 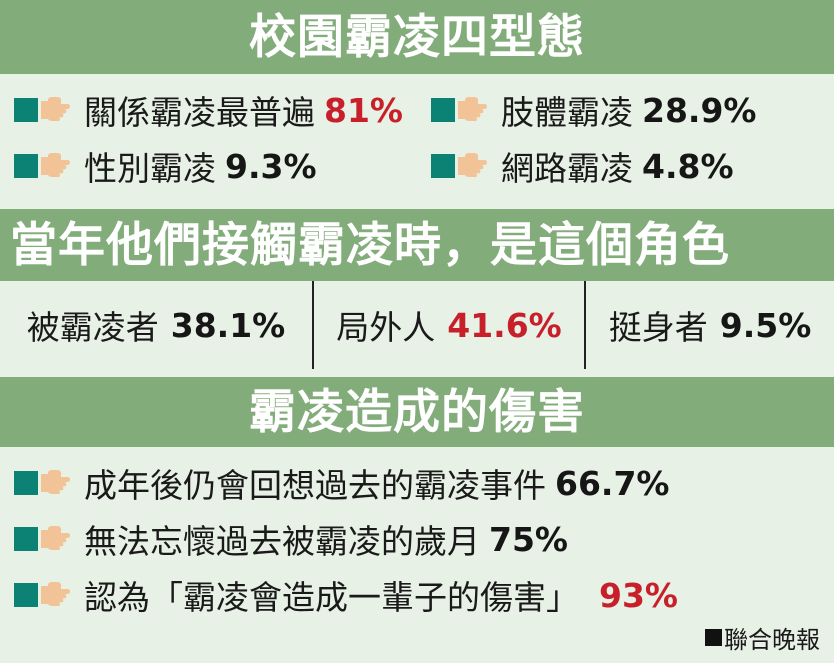 I want to click on role-cell-bystander: 局外人 41.6%, so click(x=449, y=325).